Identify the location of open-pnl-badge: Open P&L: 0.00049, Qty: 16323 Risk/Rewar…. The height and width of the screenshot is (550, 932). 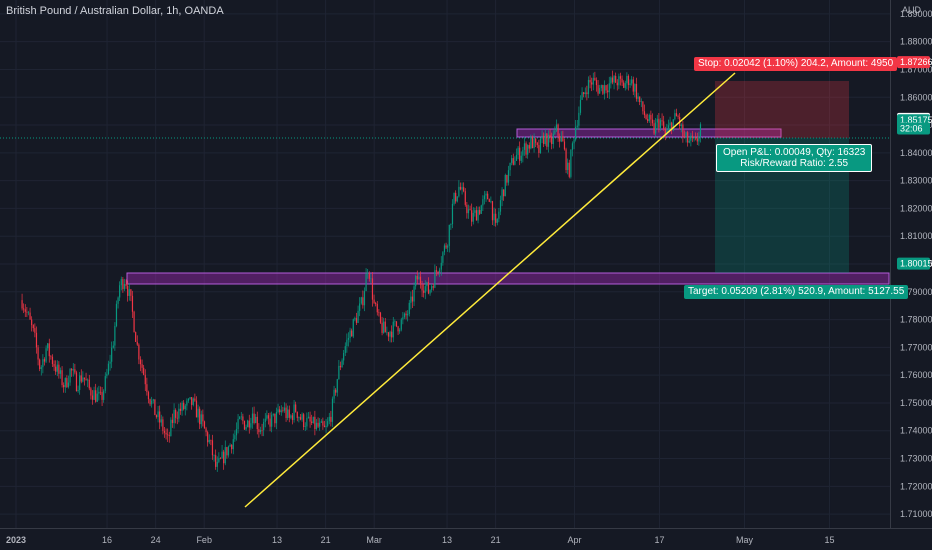
(794, 158).